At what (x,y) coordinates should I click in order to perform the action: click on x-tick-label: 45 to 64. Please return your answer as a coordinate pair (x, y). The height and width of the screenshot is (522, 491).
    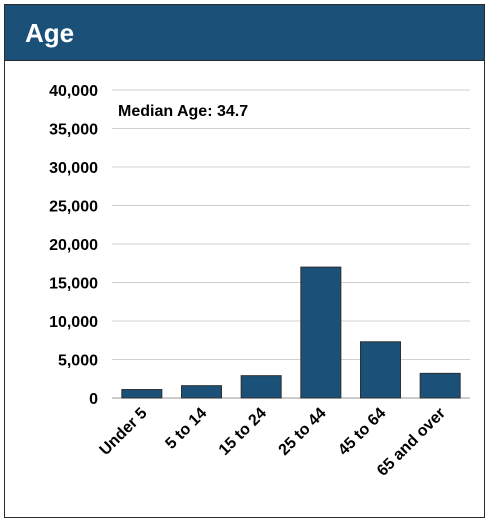
    Looking at the image, I should click on (362, 432).